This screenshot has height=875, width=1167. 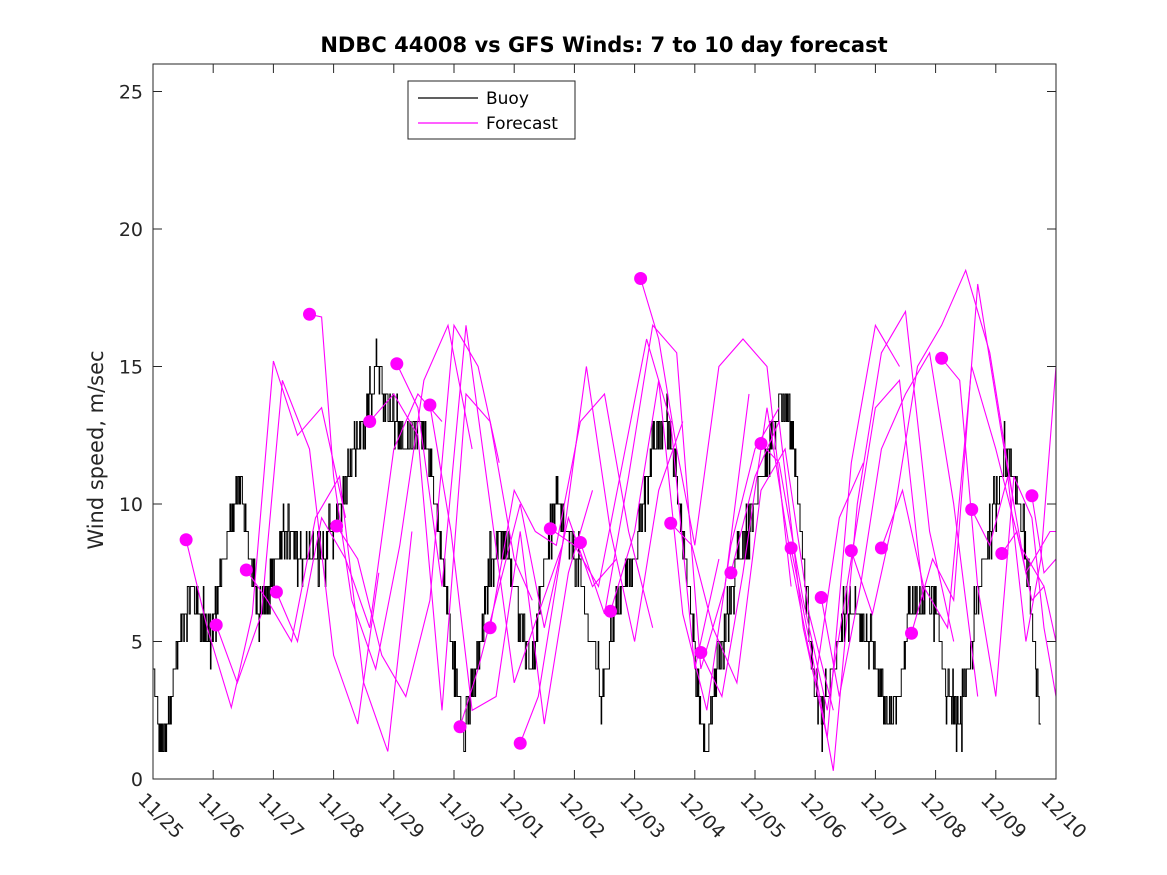 I want to click on x-tick-label: 12/10, so click(x=1063, y=816).